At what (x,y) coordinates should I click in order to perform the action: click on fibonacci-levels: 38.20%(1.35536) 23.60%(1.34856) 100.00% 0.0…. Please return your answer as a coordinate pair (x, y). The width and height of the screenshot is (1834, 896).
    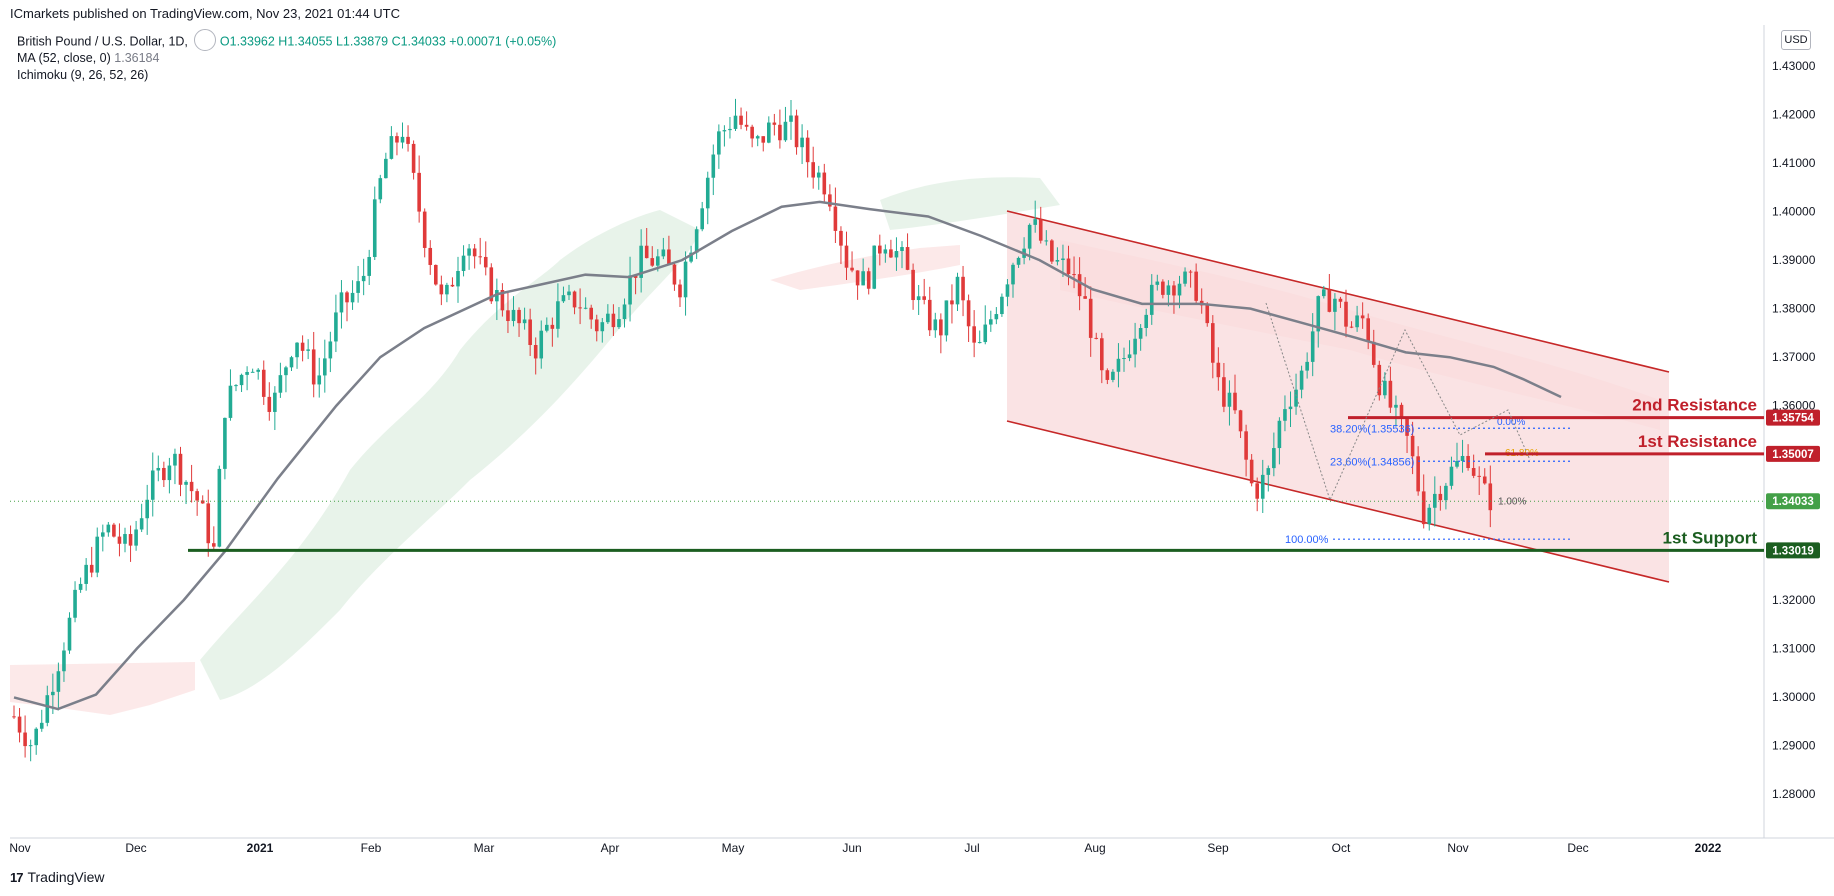
    Looking at the image, I should click on (1427, 481).